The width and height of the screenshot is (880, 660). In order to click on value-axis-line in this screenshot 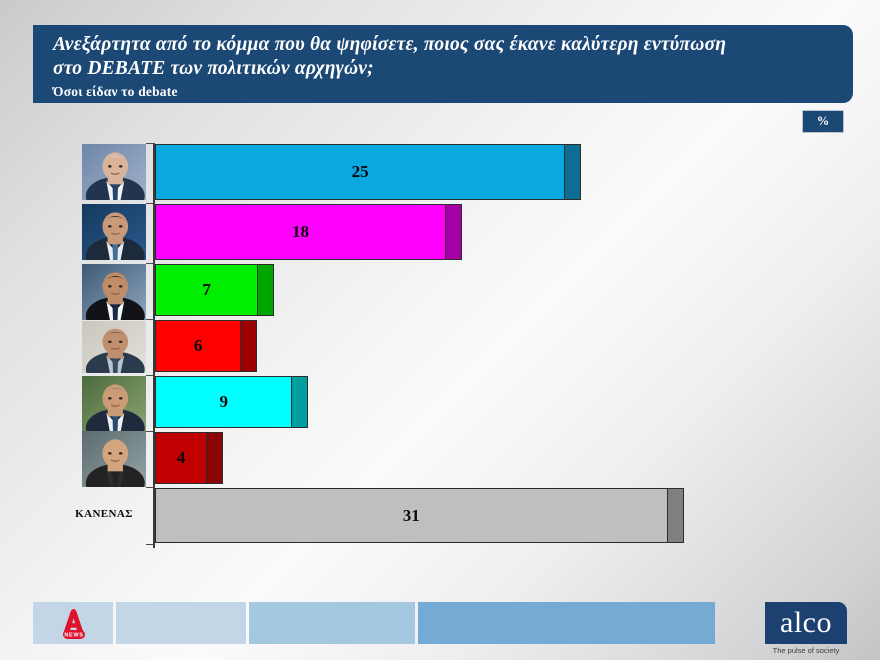, I will do `click(154, 345)`.